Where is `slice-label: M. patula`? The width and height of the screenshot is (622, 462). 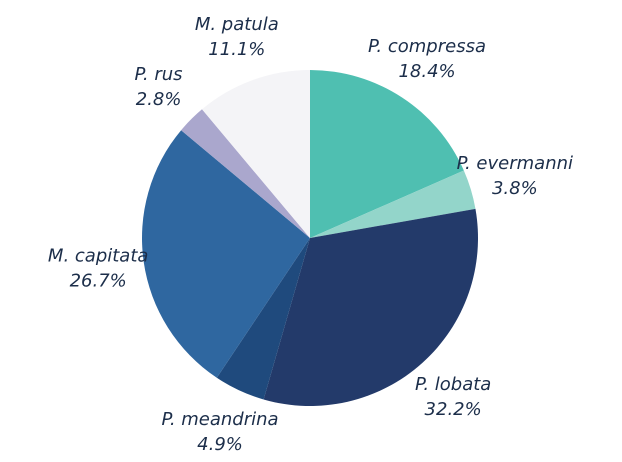
slice-label: M. patula is located at coordinates (237, 24).